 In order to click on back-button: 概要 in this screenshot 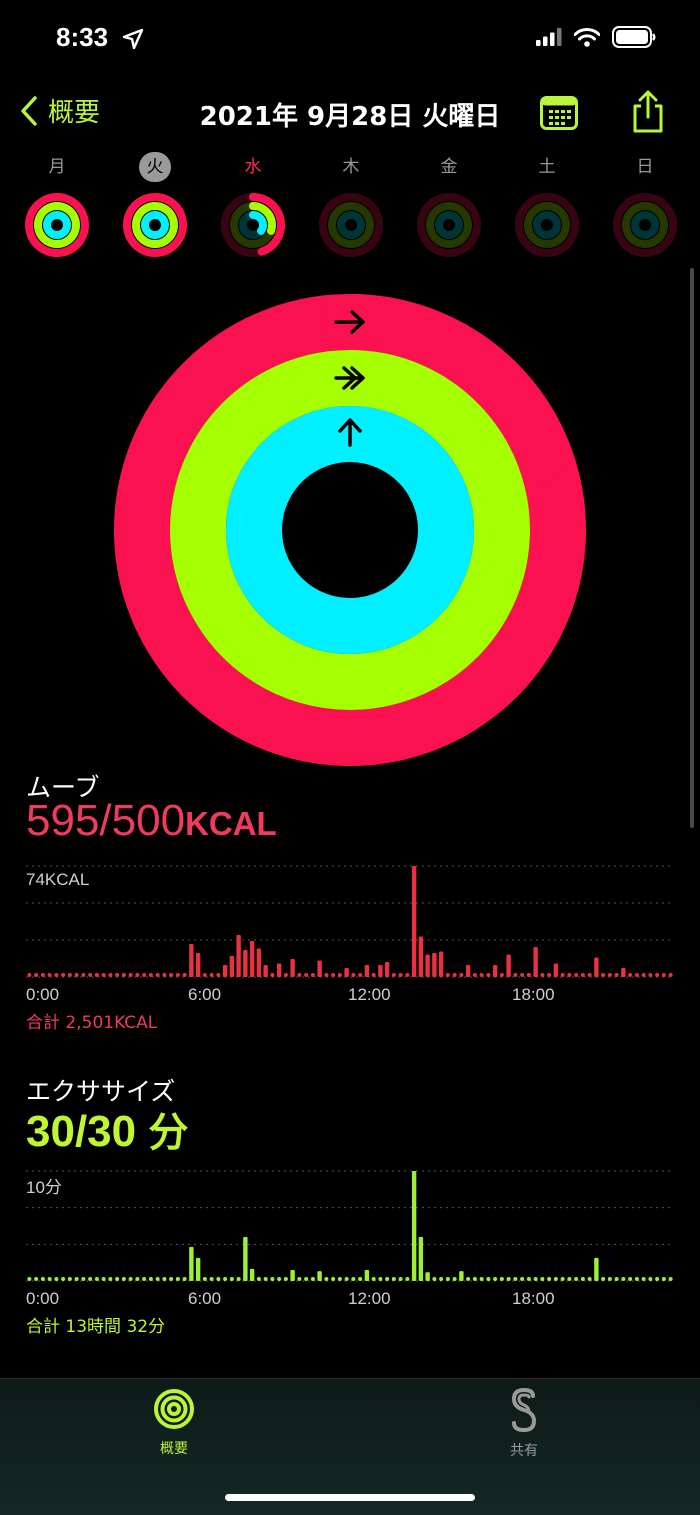, I will do `click(60, 110)`.